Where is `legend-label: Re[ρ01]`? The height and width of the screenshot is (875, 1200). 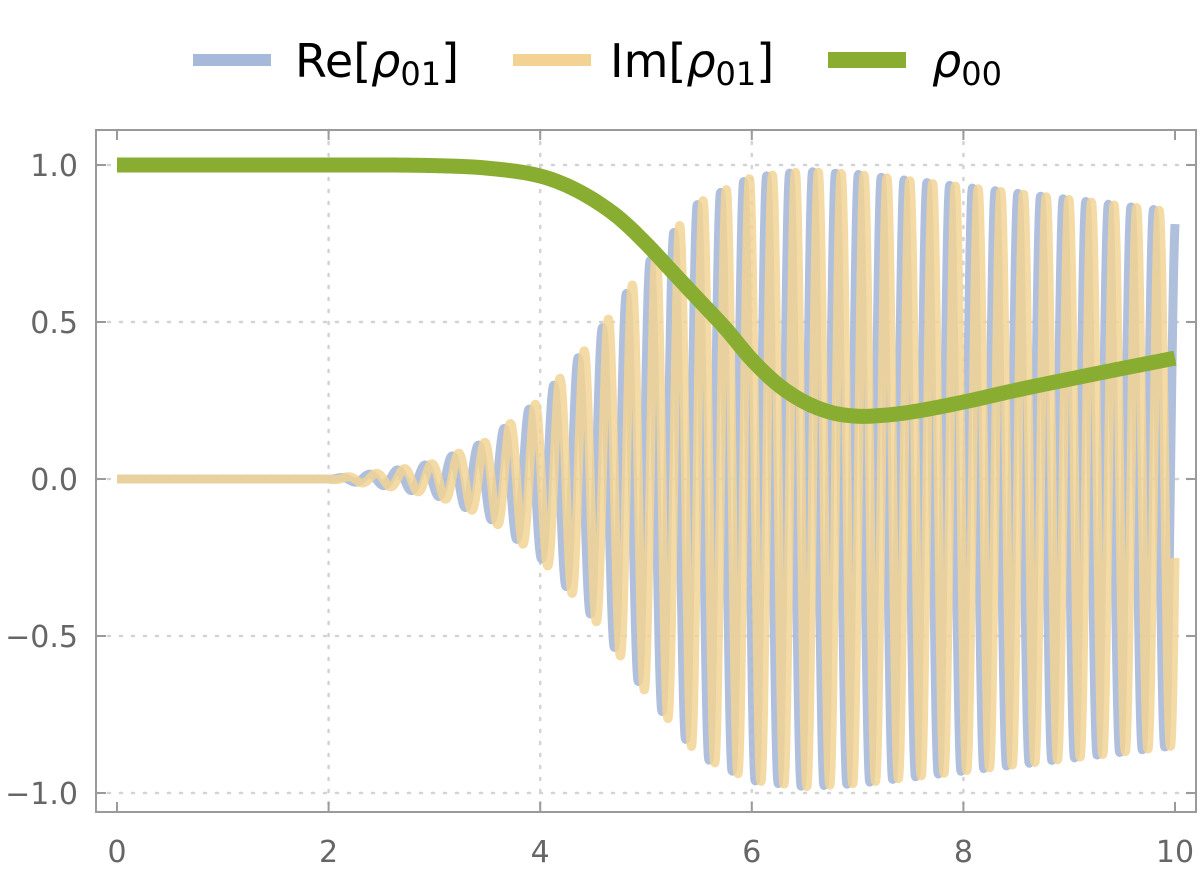
legend-label: Re[ρ01] is located at coordinates (377, 63).